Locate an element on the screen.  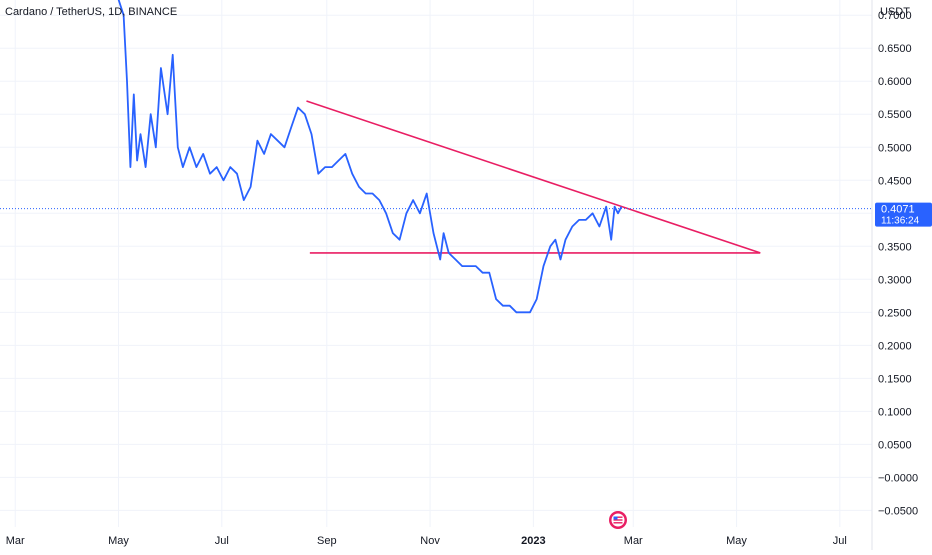
last-price-badge-bg is located at coordinates (903, 214).